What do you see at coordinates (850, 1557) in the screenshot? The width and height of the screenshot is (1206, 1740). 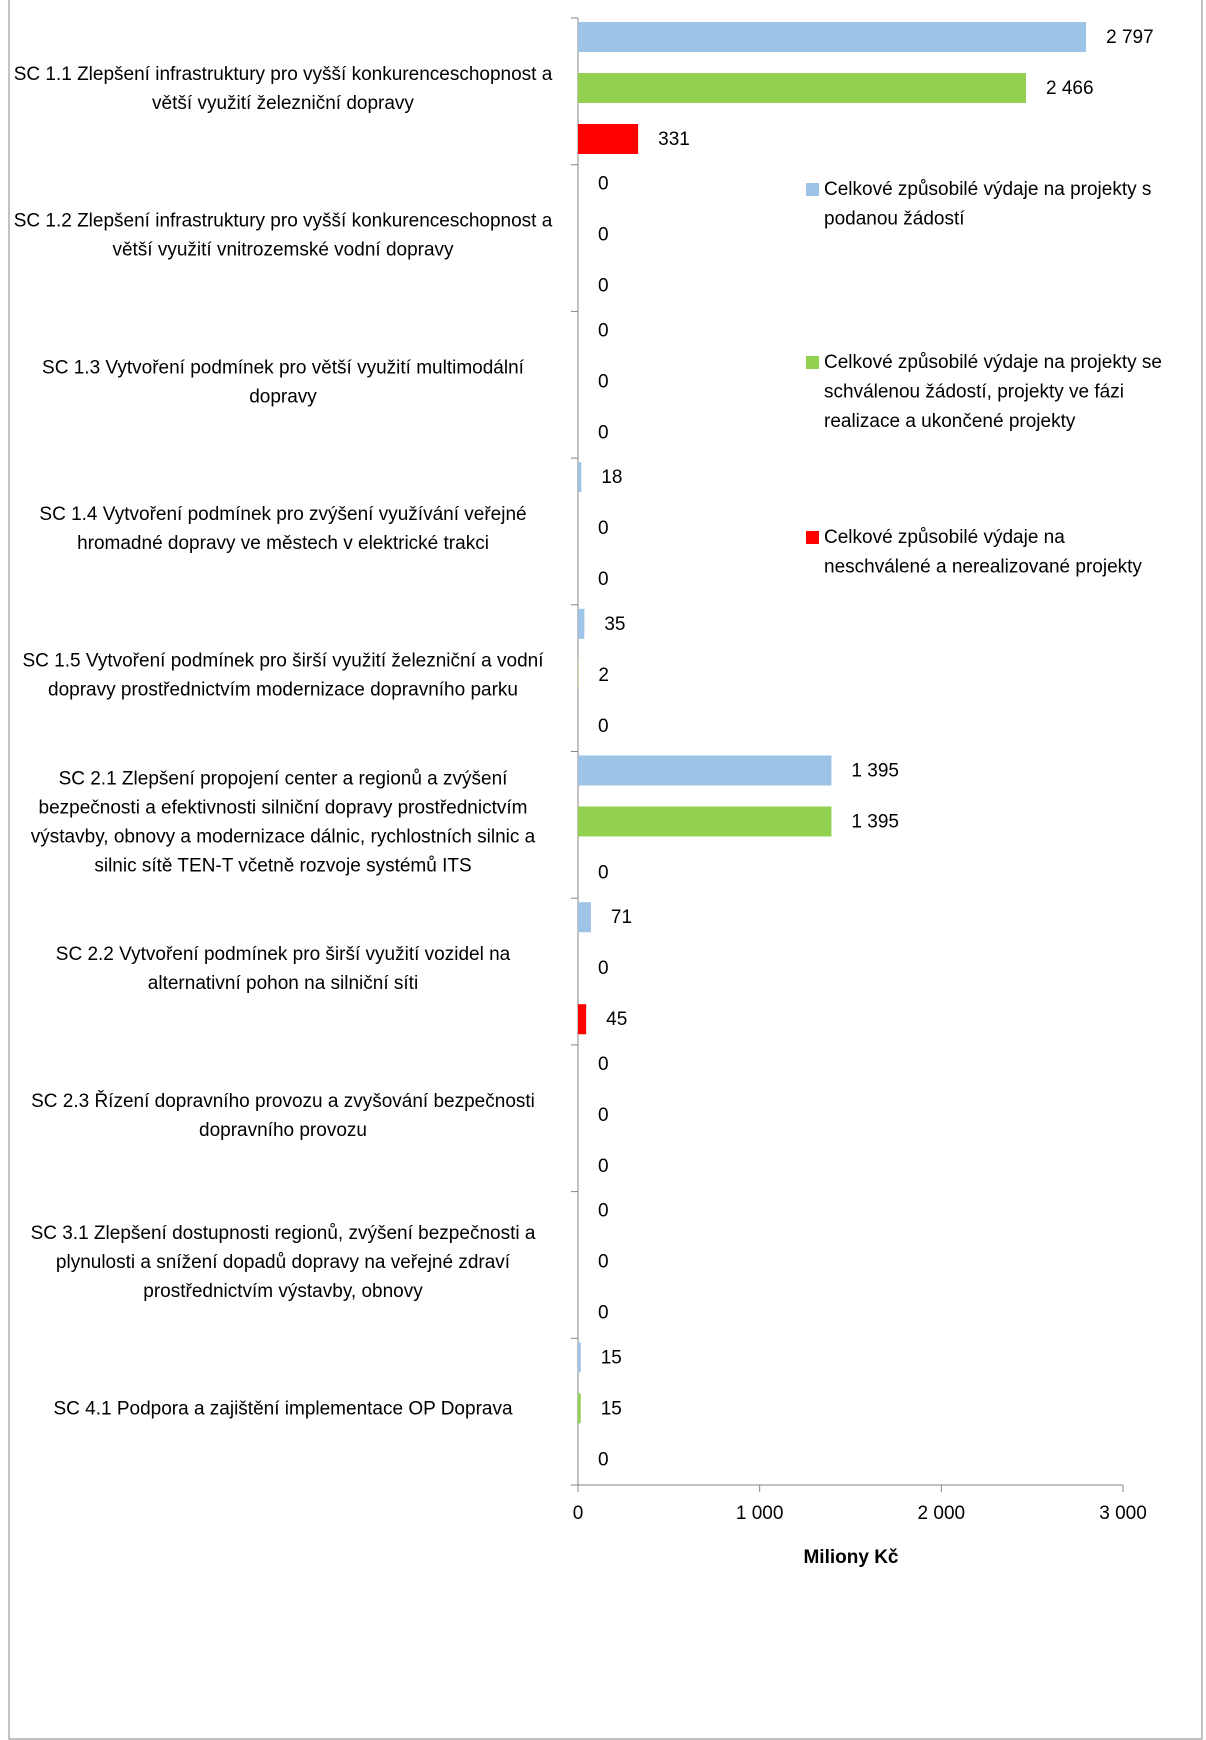 I see `x-axis-title: Miliony Kč` at bounding box center [850, 1557].